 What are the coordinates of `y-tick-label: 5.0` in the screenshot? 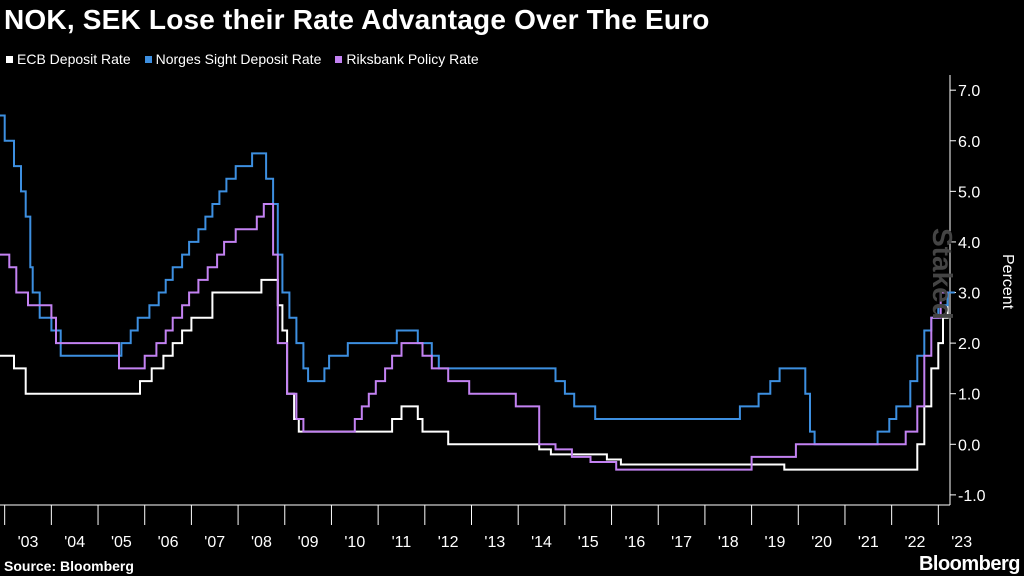 It's located at (969, 192).